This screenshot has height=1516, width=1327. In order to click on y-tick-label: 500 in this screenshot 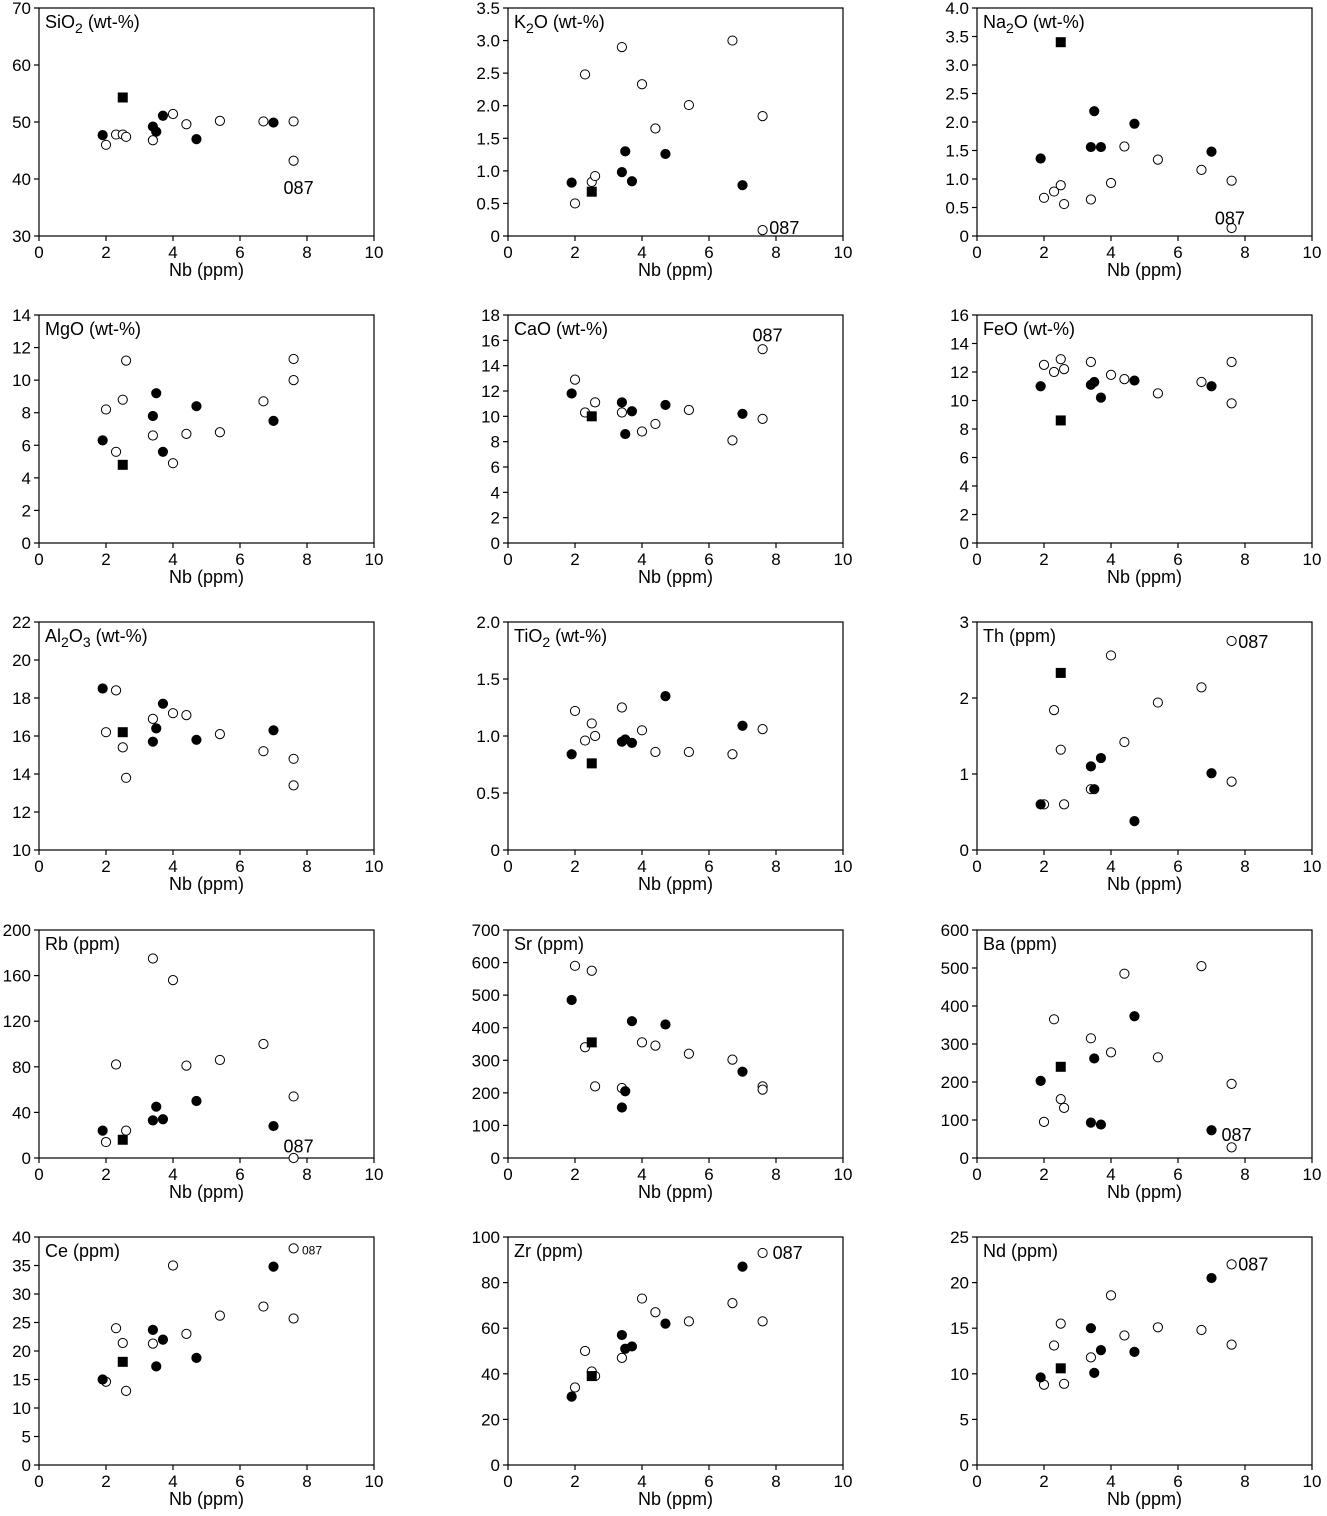, I will do `click(486, 995)`.